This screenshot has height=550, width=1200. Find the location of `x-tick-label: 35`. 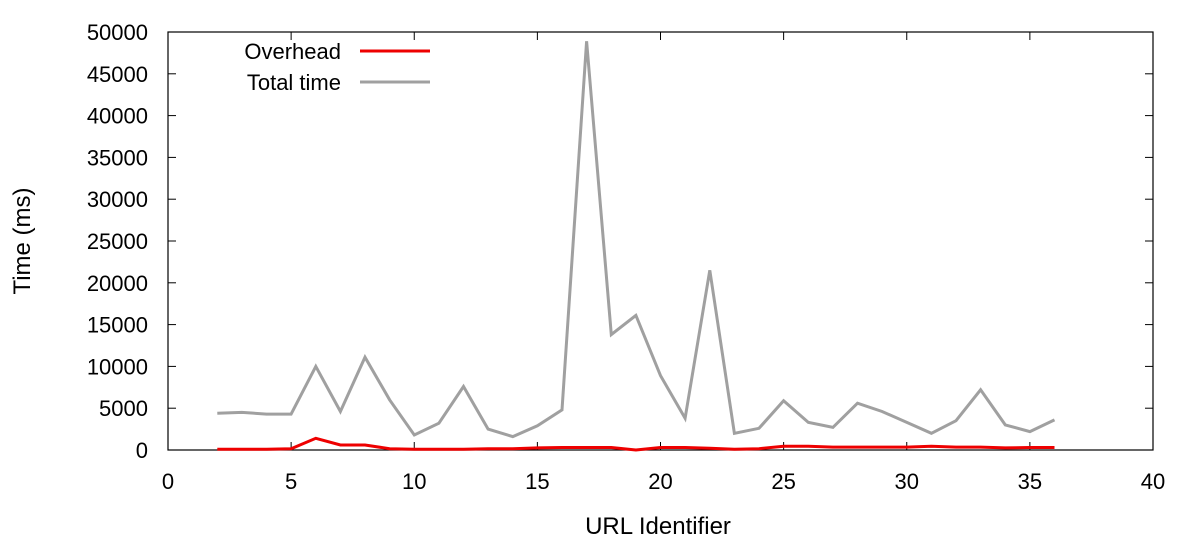

x-tick-label: 35 is located at coordinates (1030, 481).